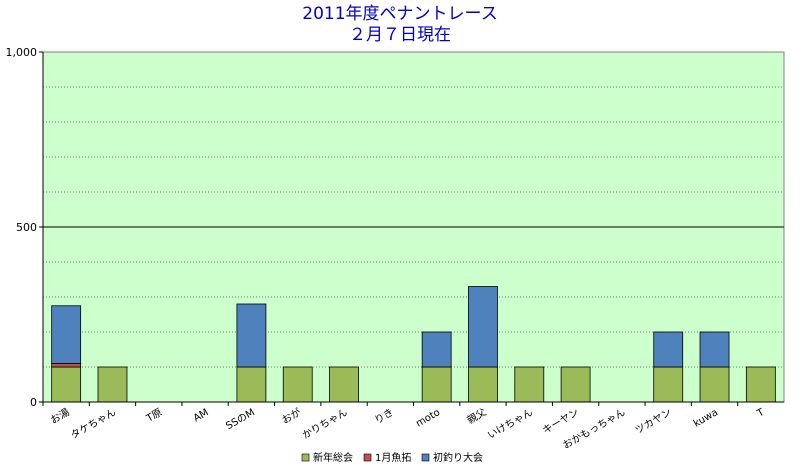 The width and height of the screenshot is (800, 469). What do you see at coordinates (153, 415) in the screenshot?
I see `x-tick-label: T原` at bounding box center [153, 415].